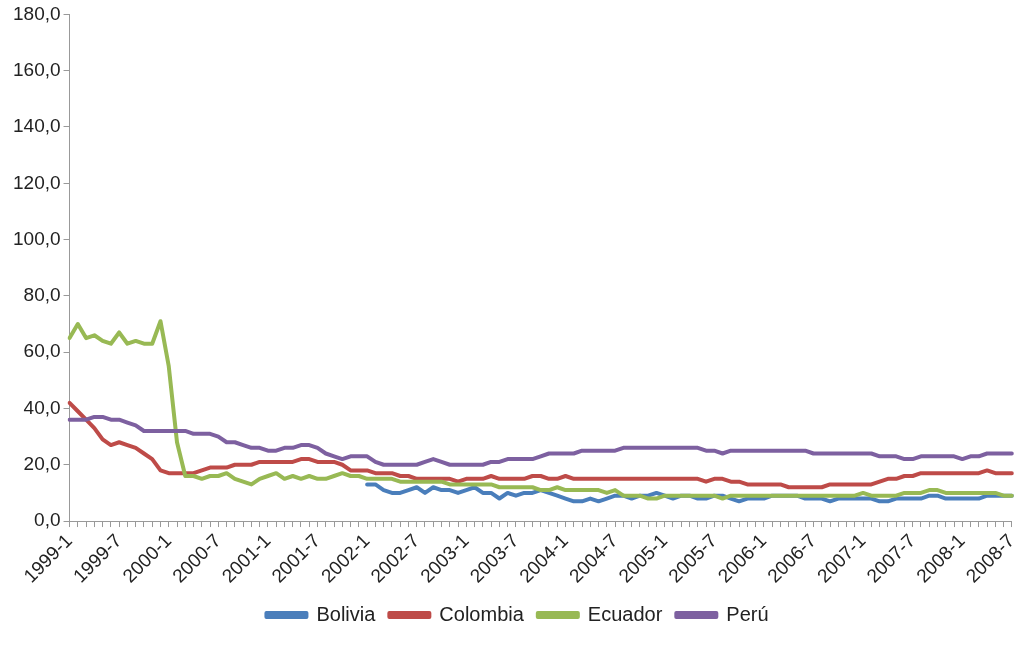 Image resolution: width=1031 pixels, height=645 pixels. Describe the element at coordinates (625, 613) in the screenshot. I see `legend-label: Ecuador` at that location.